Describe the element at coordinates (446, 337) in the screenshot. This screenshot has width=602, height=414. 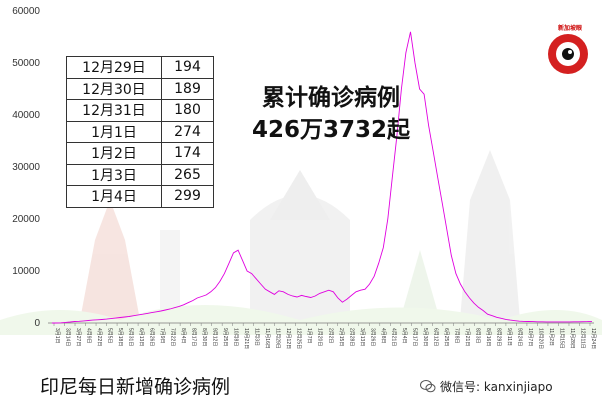
I see `x-tick-label: 6月25日` at that location.